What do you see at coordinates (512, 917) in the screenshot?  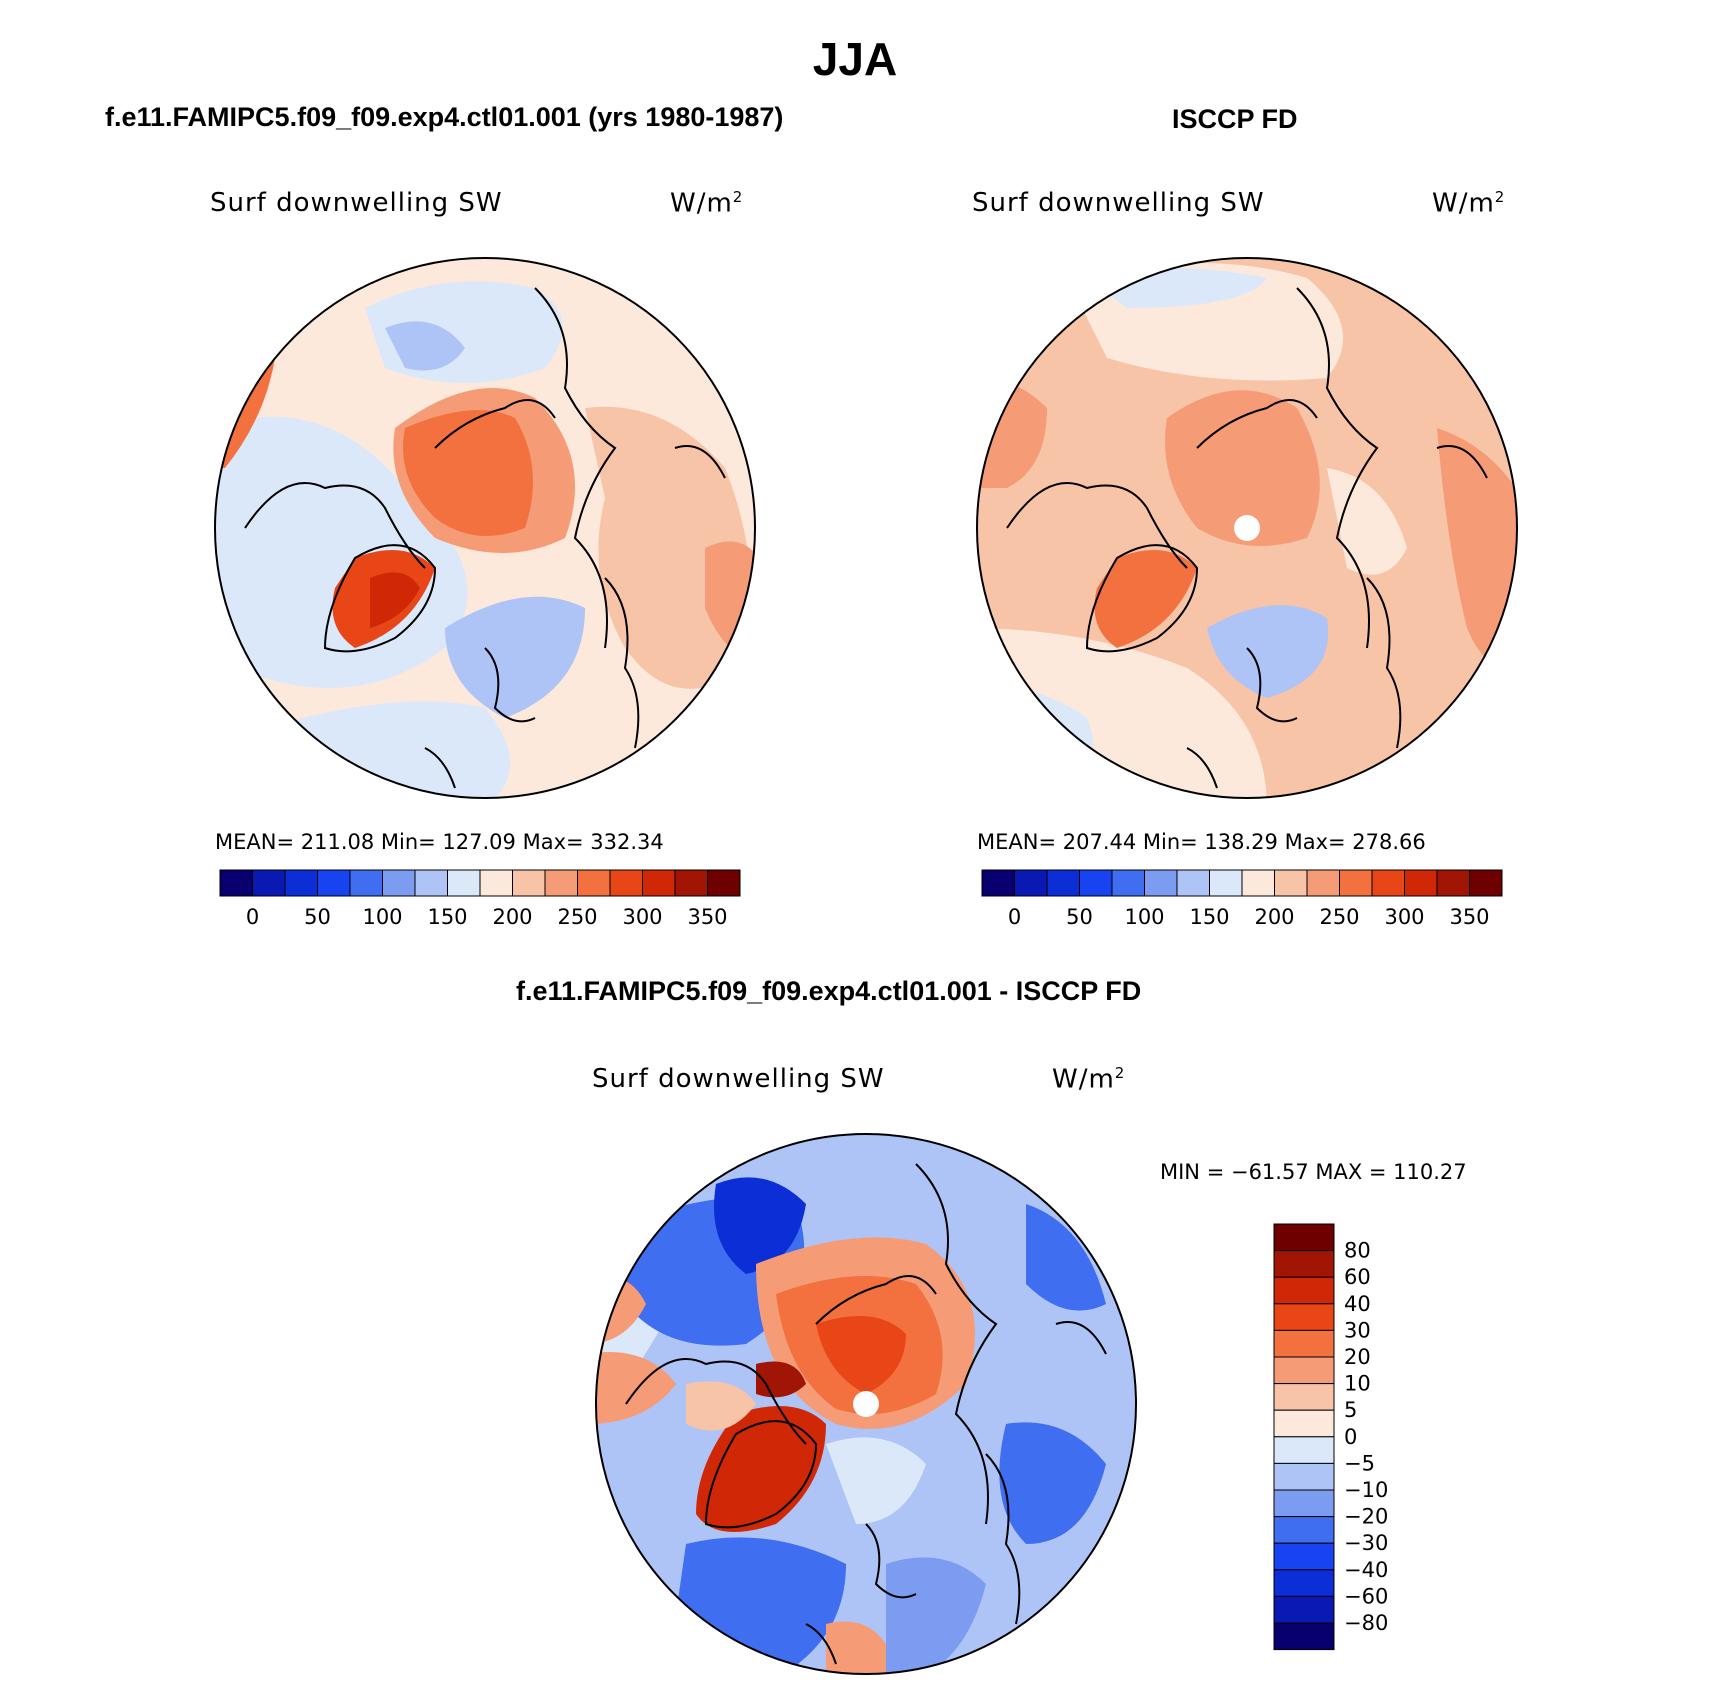 I see `colorbar-model-tick-label: 200` at bounding box center [512, 917].